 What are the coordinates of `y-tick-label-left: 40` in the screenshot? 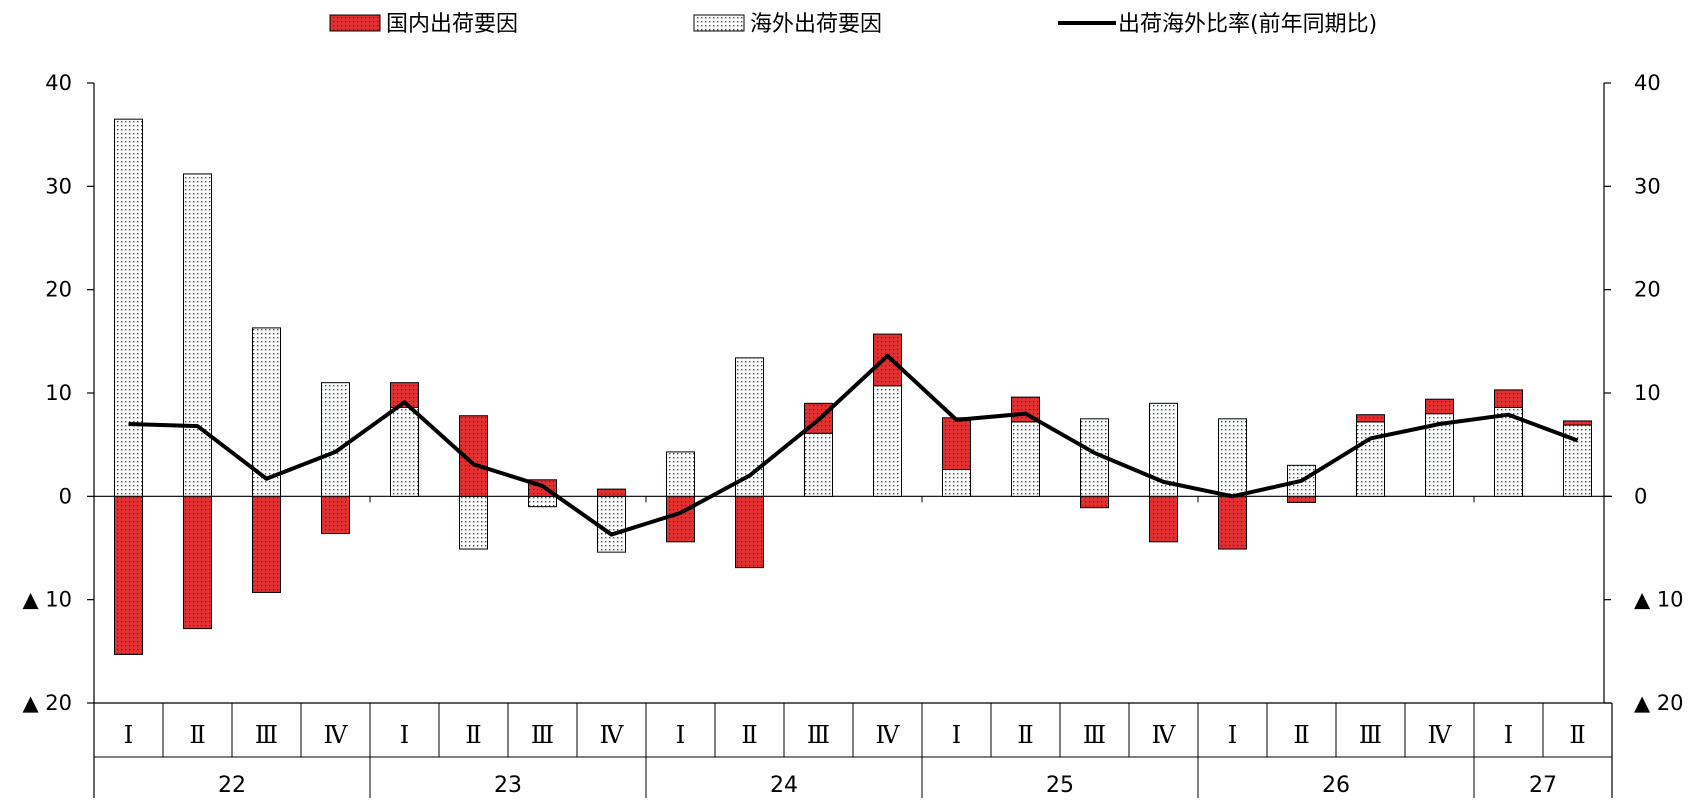 It's located at (58, 83).